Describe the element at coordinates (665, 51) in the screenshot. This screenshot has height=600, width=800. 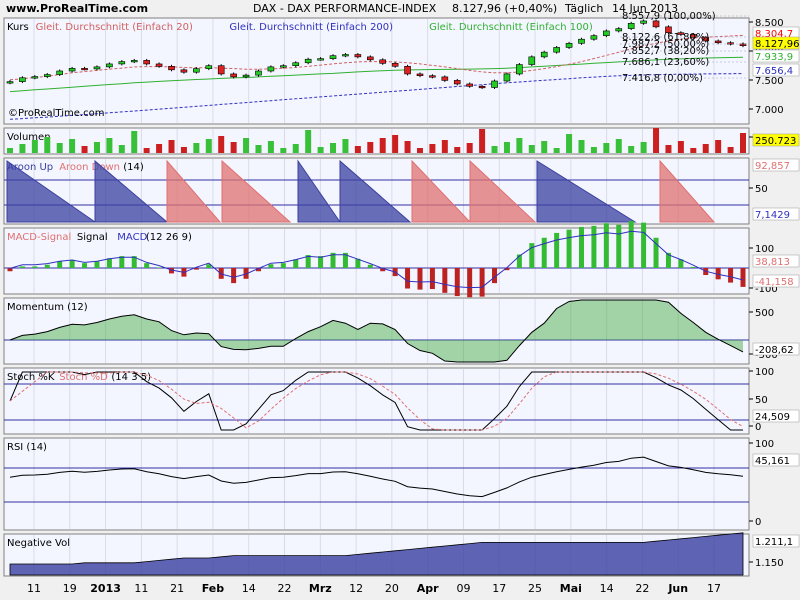
I see `fib-label: 7.852,7 (38,20%)` at that location.